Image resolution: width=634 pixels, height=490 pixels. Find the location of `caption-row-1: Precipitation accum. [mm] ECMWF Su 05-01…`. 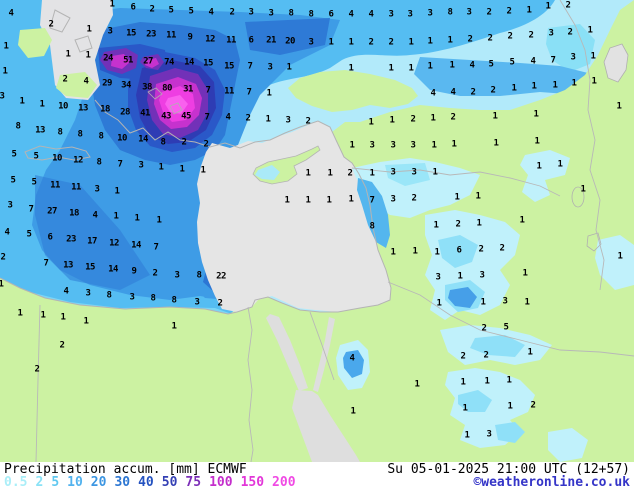

caption-row-1: Precipitation accum. [mm] ECMWF Su 05-01… is located at coordinates (317, 469).